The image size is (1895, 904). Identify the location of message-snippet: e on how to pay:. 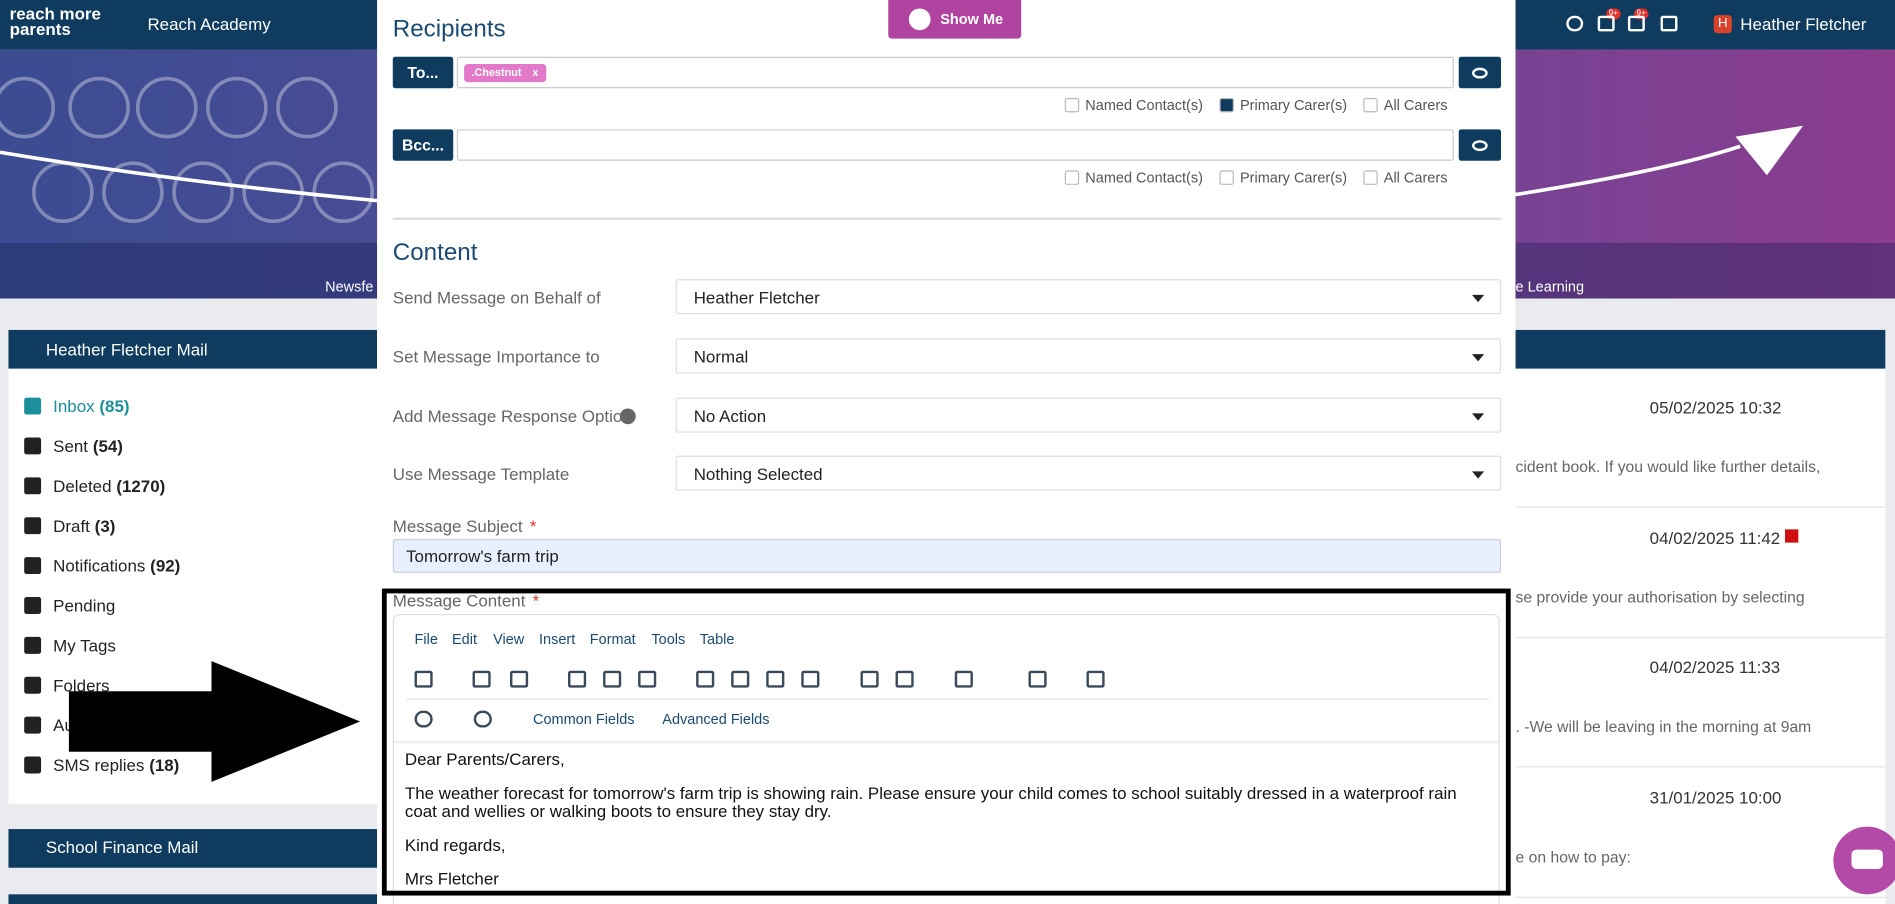
(1573, 857).